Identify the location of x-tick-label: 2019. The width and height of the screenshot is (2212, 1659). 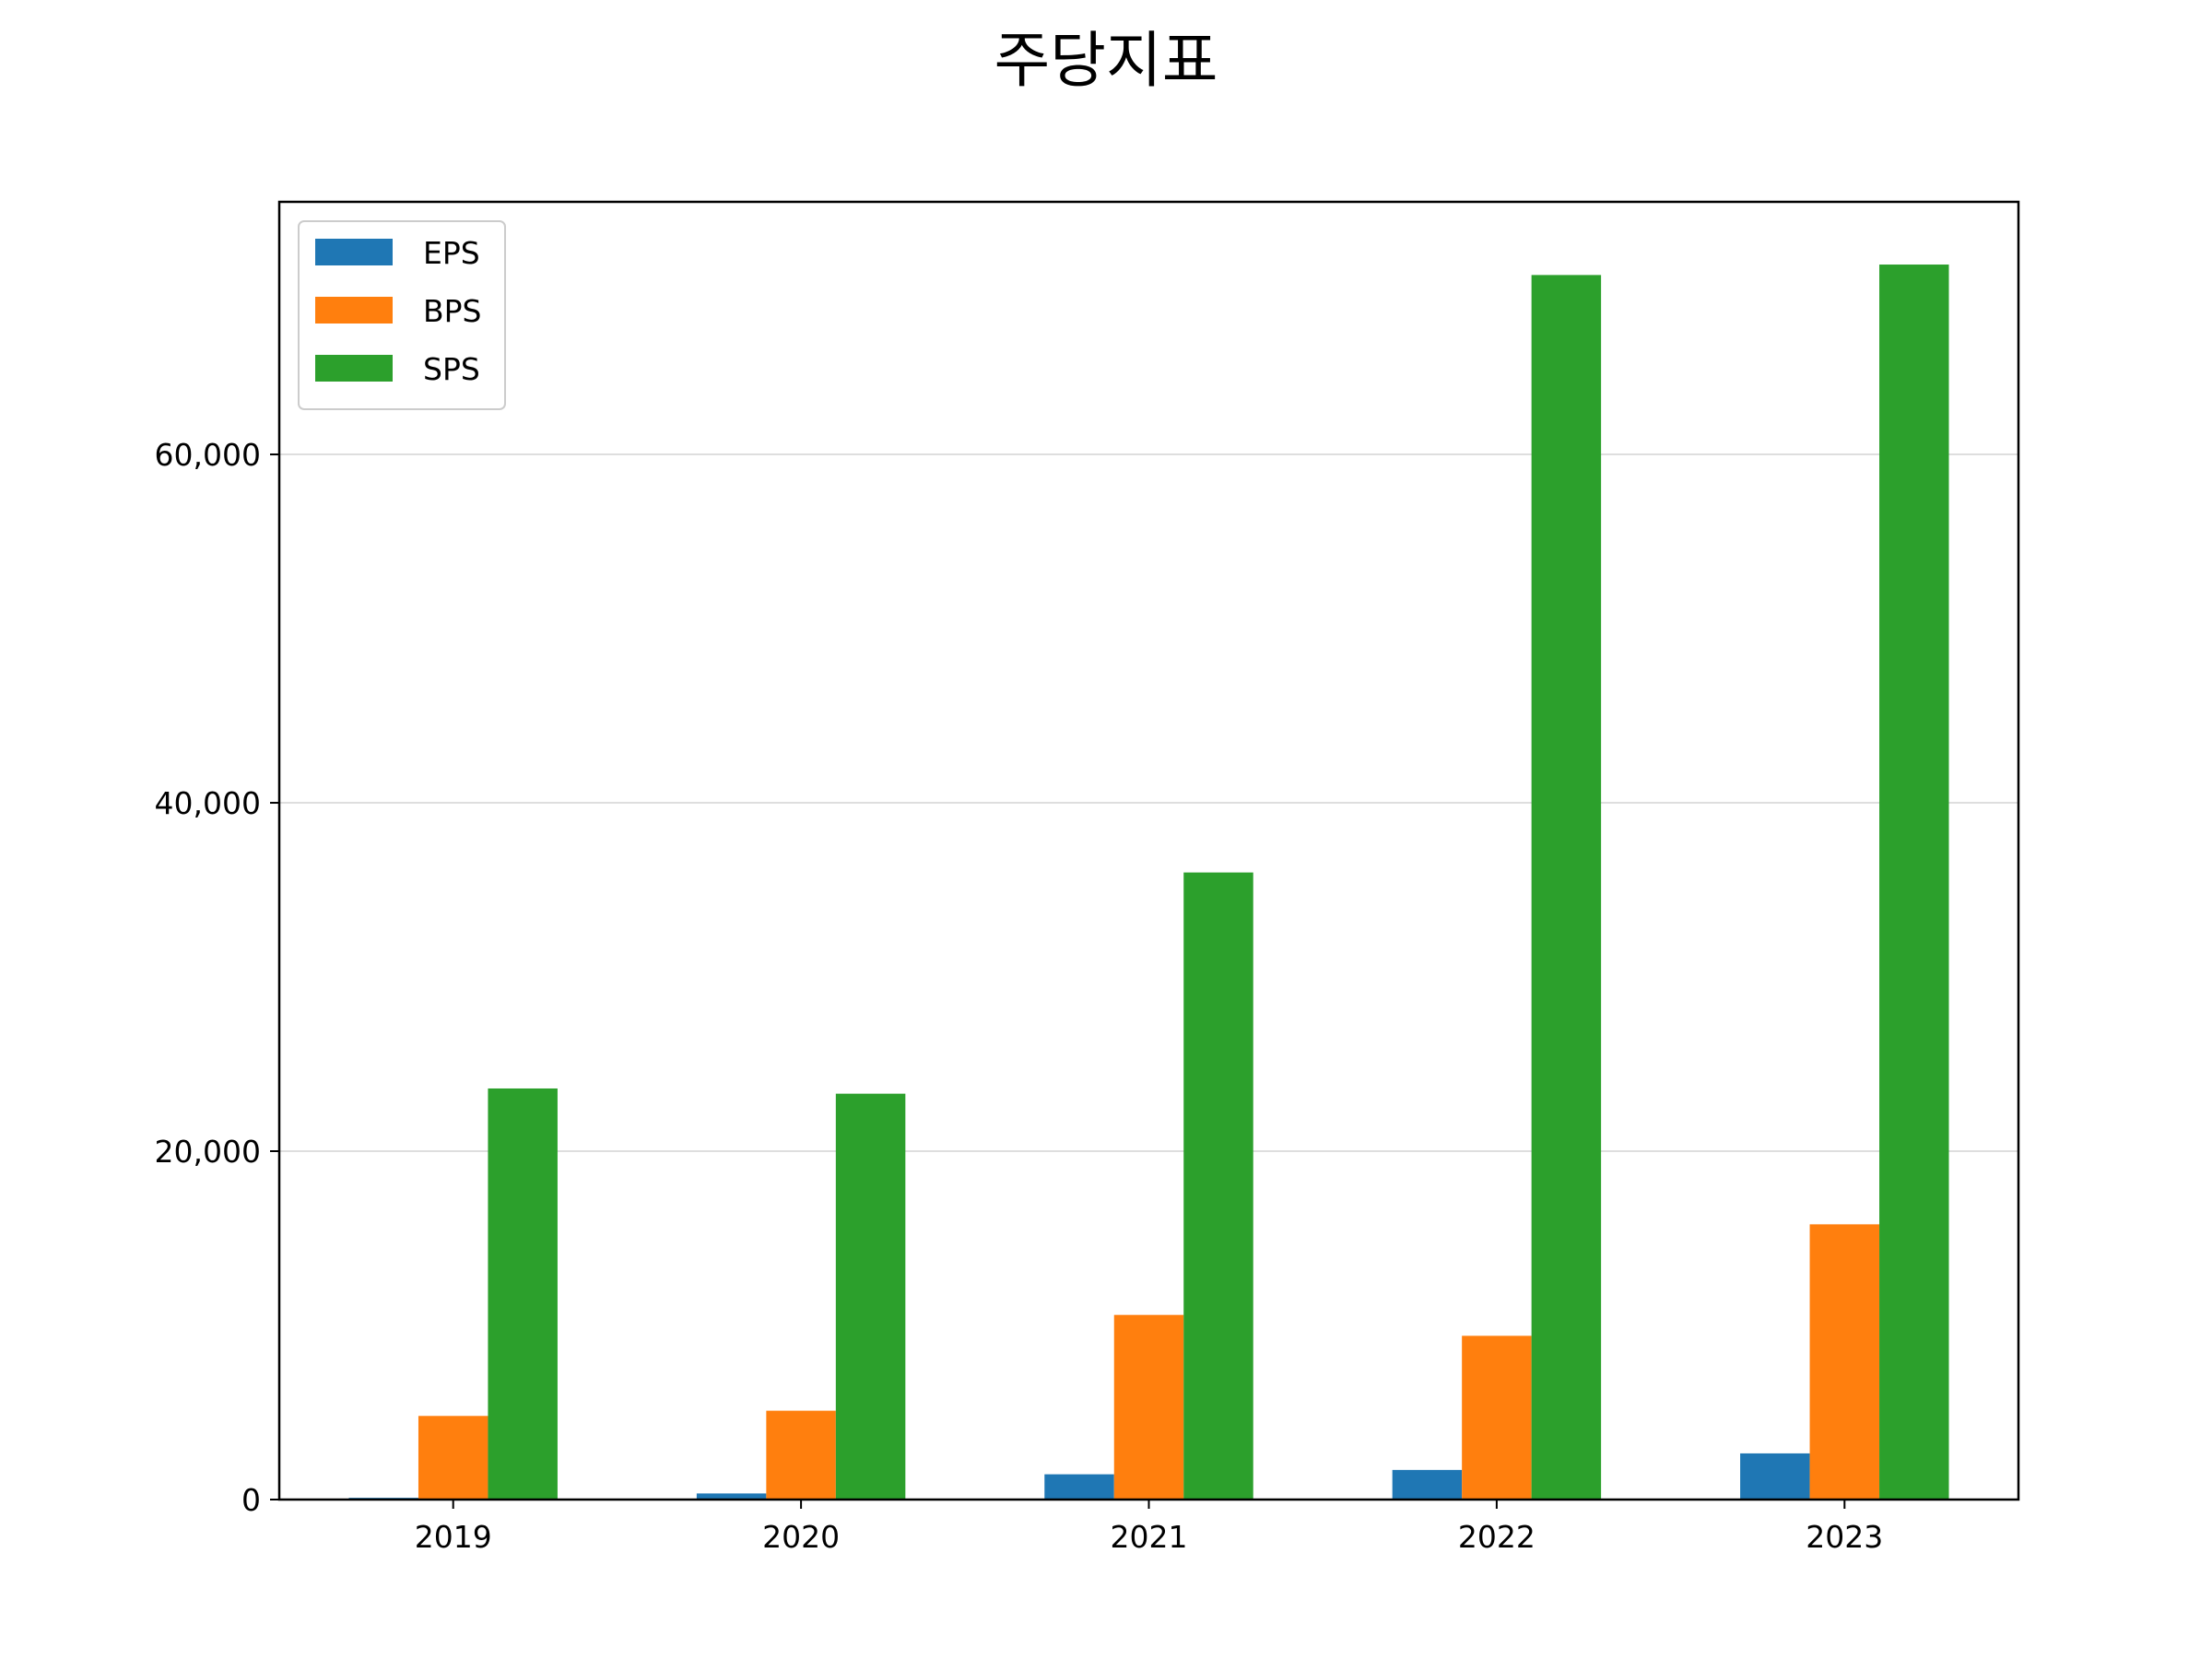
(453, 1537).